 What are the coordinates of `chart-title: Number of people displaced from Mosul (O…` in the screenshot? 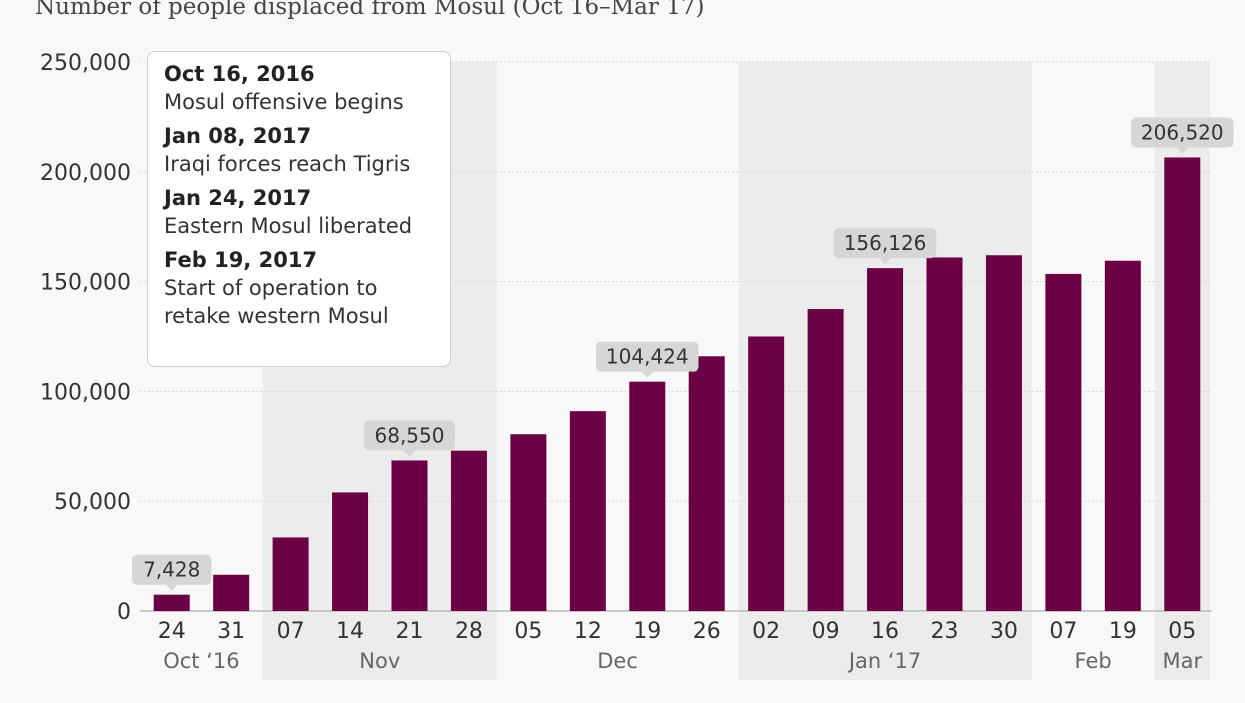 It's located at (370, 10).